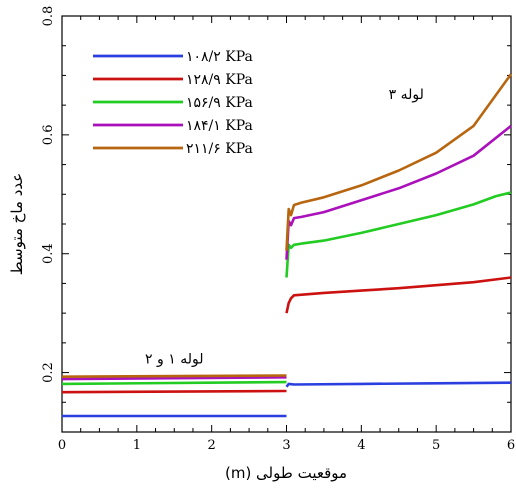 This screenshot has height=488, width=516. Describe the element at coordinates (174, 360) in the screenshot. I see `annotation-1: لوله ۱ و ۲` at that location.